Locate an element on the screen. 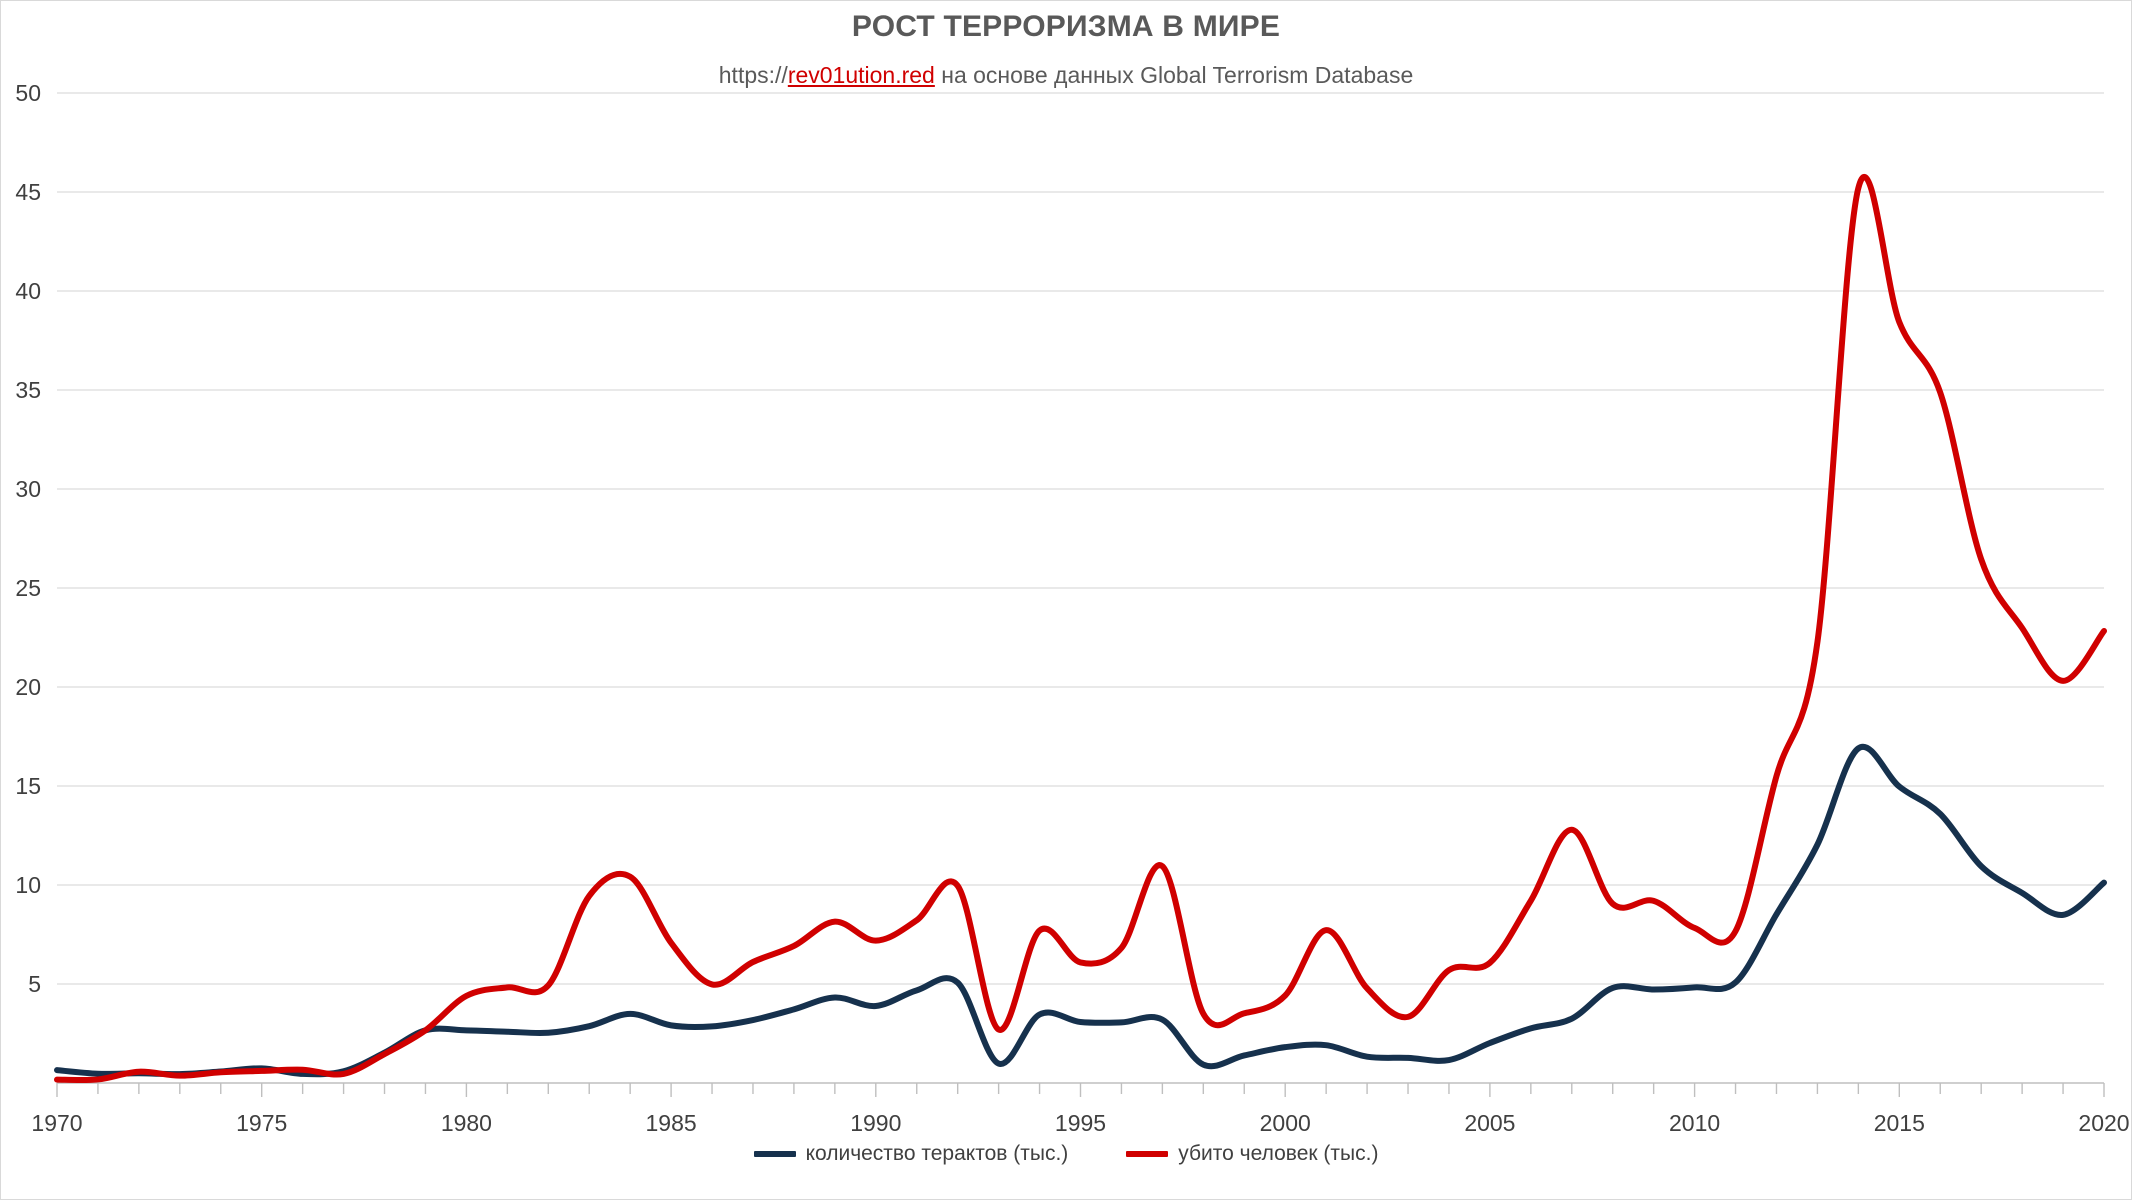 The width and height of the screenshot is (2132, 1200). x-axis-tick-label: 2010 is located at coordinates (1694, 1123).